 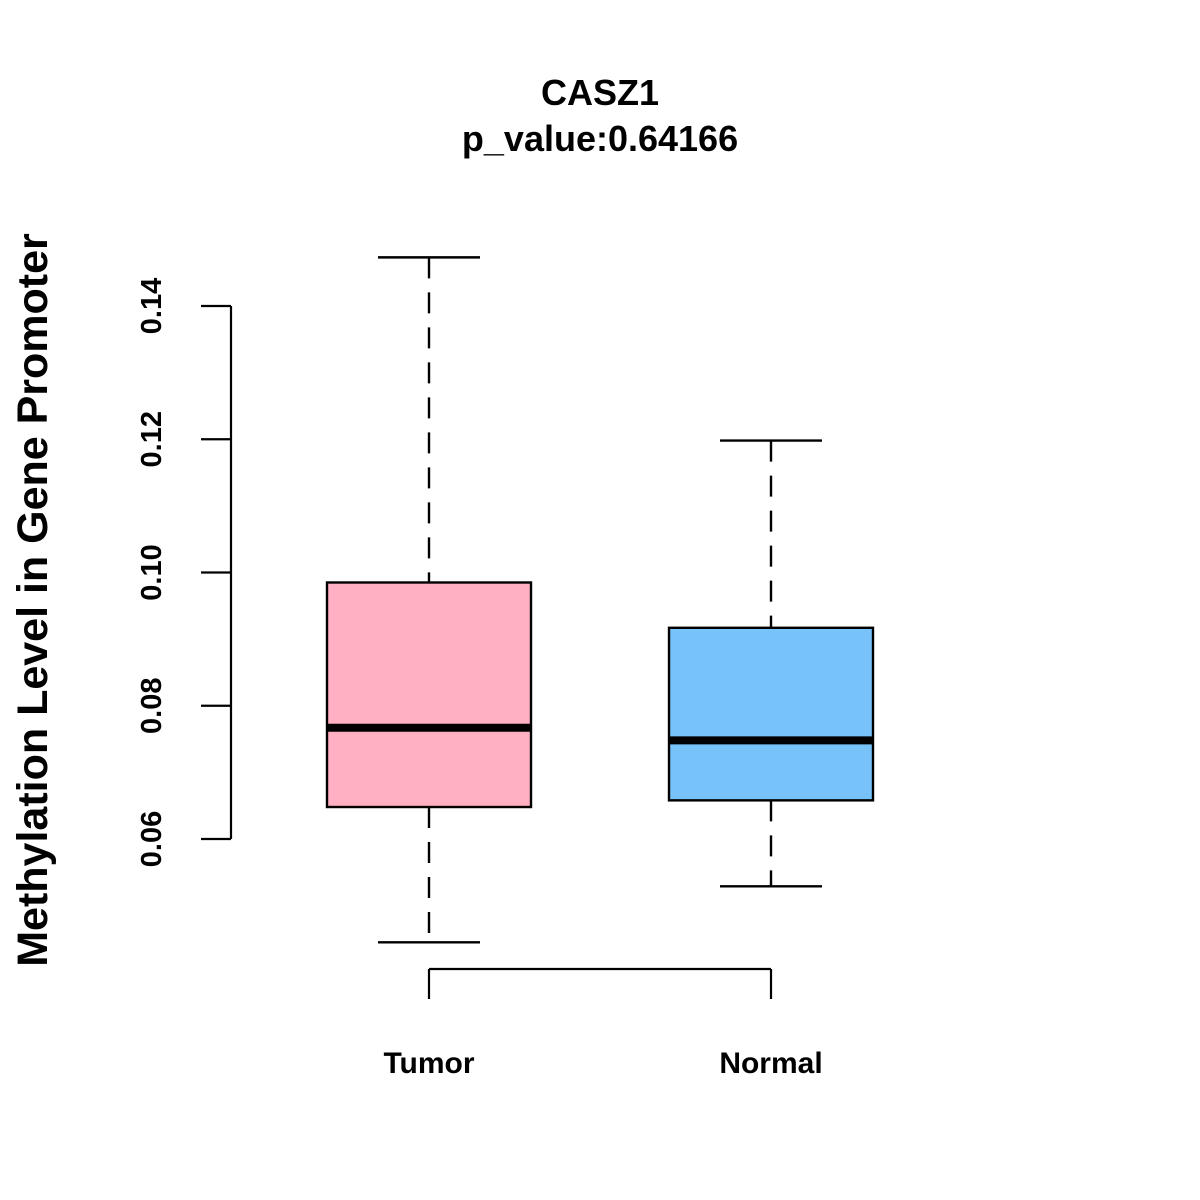 I want to click on y-tick-label: 0.06, so click(x=152, y=839).